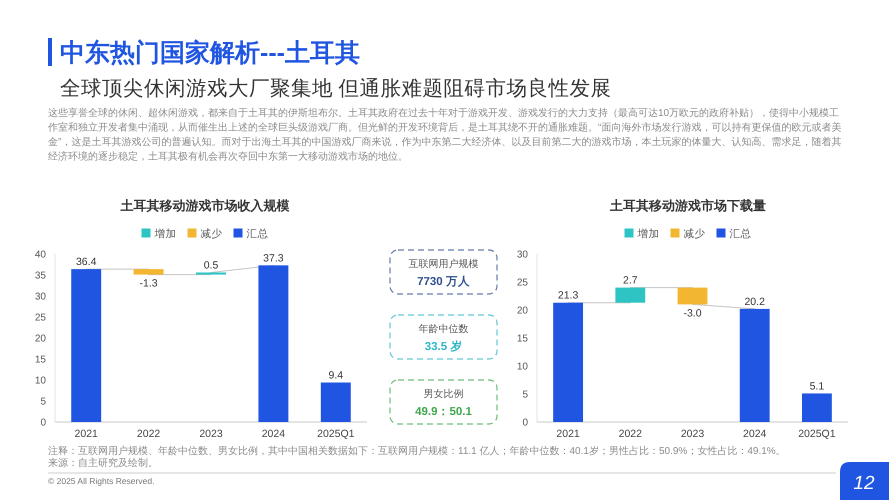 The image size is (889, 500). What do you see at coordinates (568, 296) in the screenshot?
I see `data-label: 21.3` at bounding box center [568, 296].